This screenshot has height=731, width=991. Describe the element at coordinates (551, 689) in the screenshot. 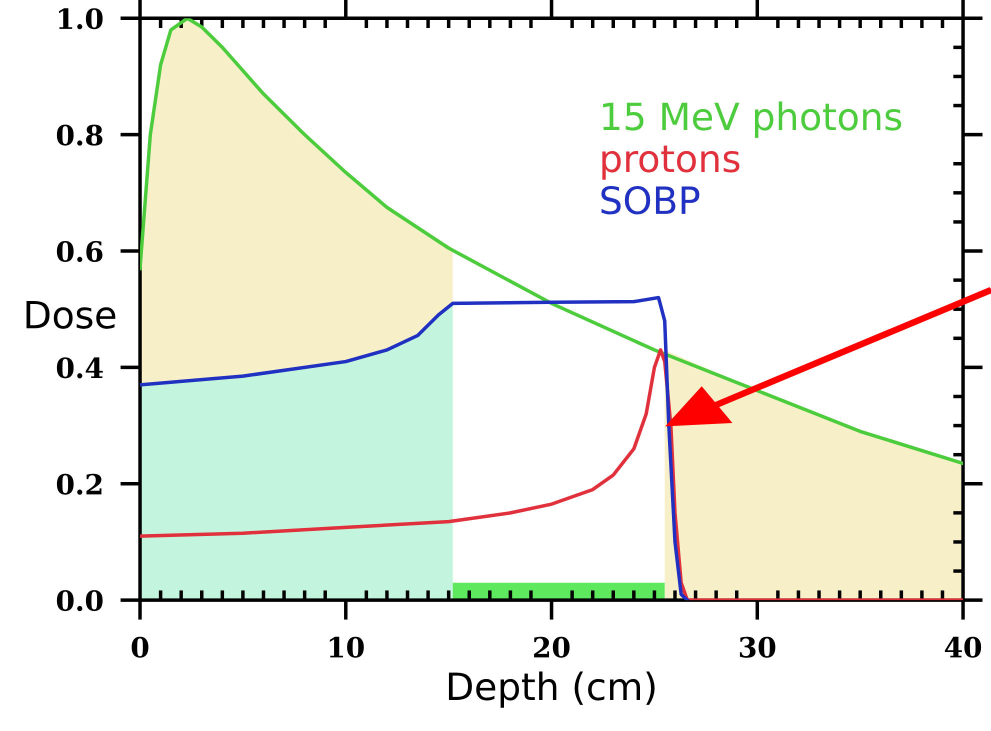

I see `x-axis-title: Depth (cm)` at that location.